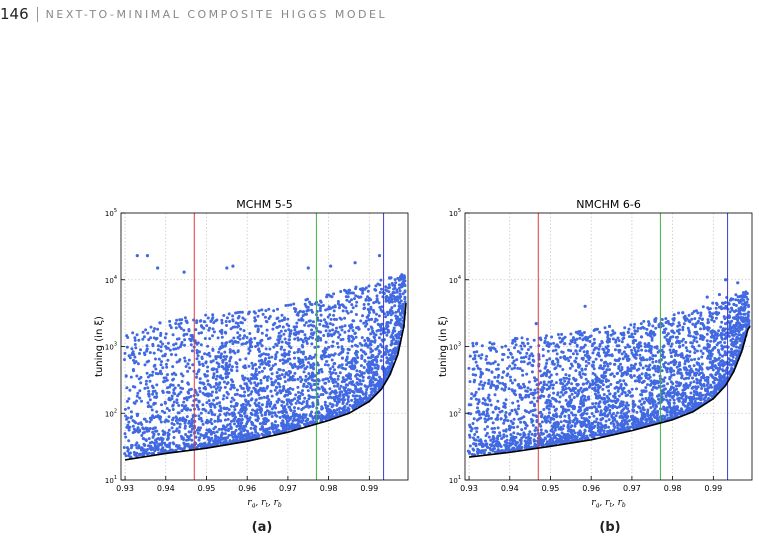 The width and height of the screenshot is (759, 540). What do you see at coordinates (265, 381) in the screenshot?
I see `lower-boundary-curve` at bounding box center [265, 381].